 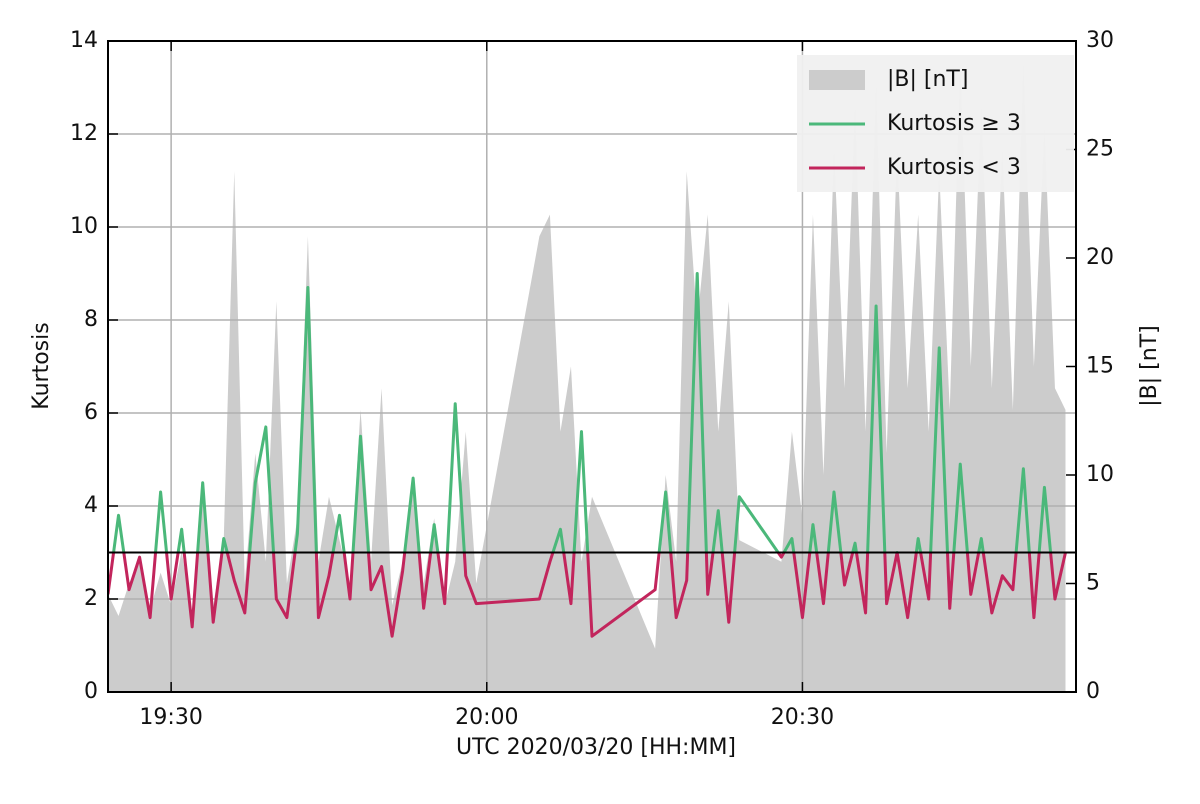 What do you see at coordinates (1093, 691) in the screenshot?
I see `y2-tick-label: 0` at bounding box center [1093, 691].